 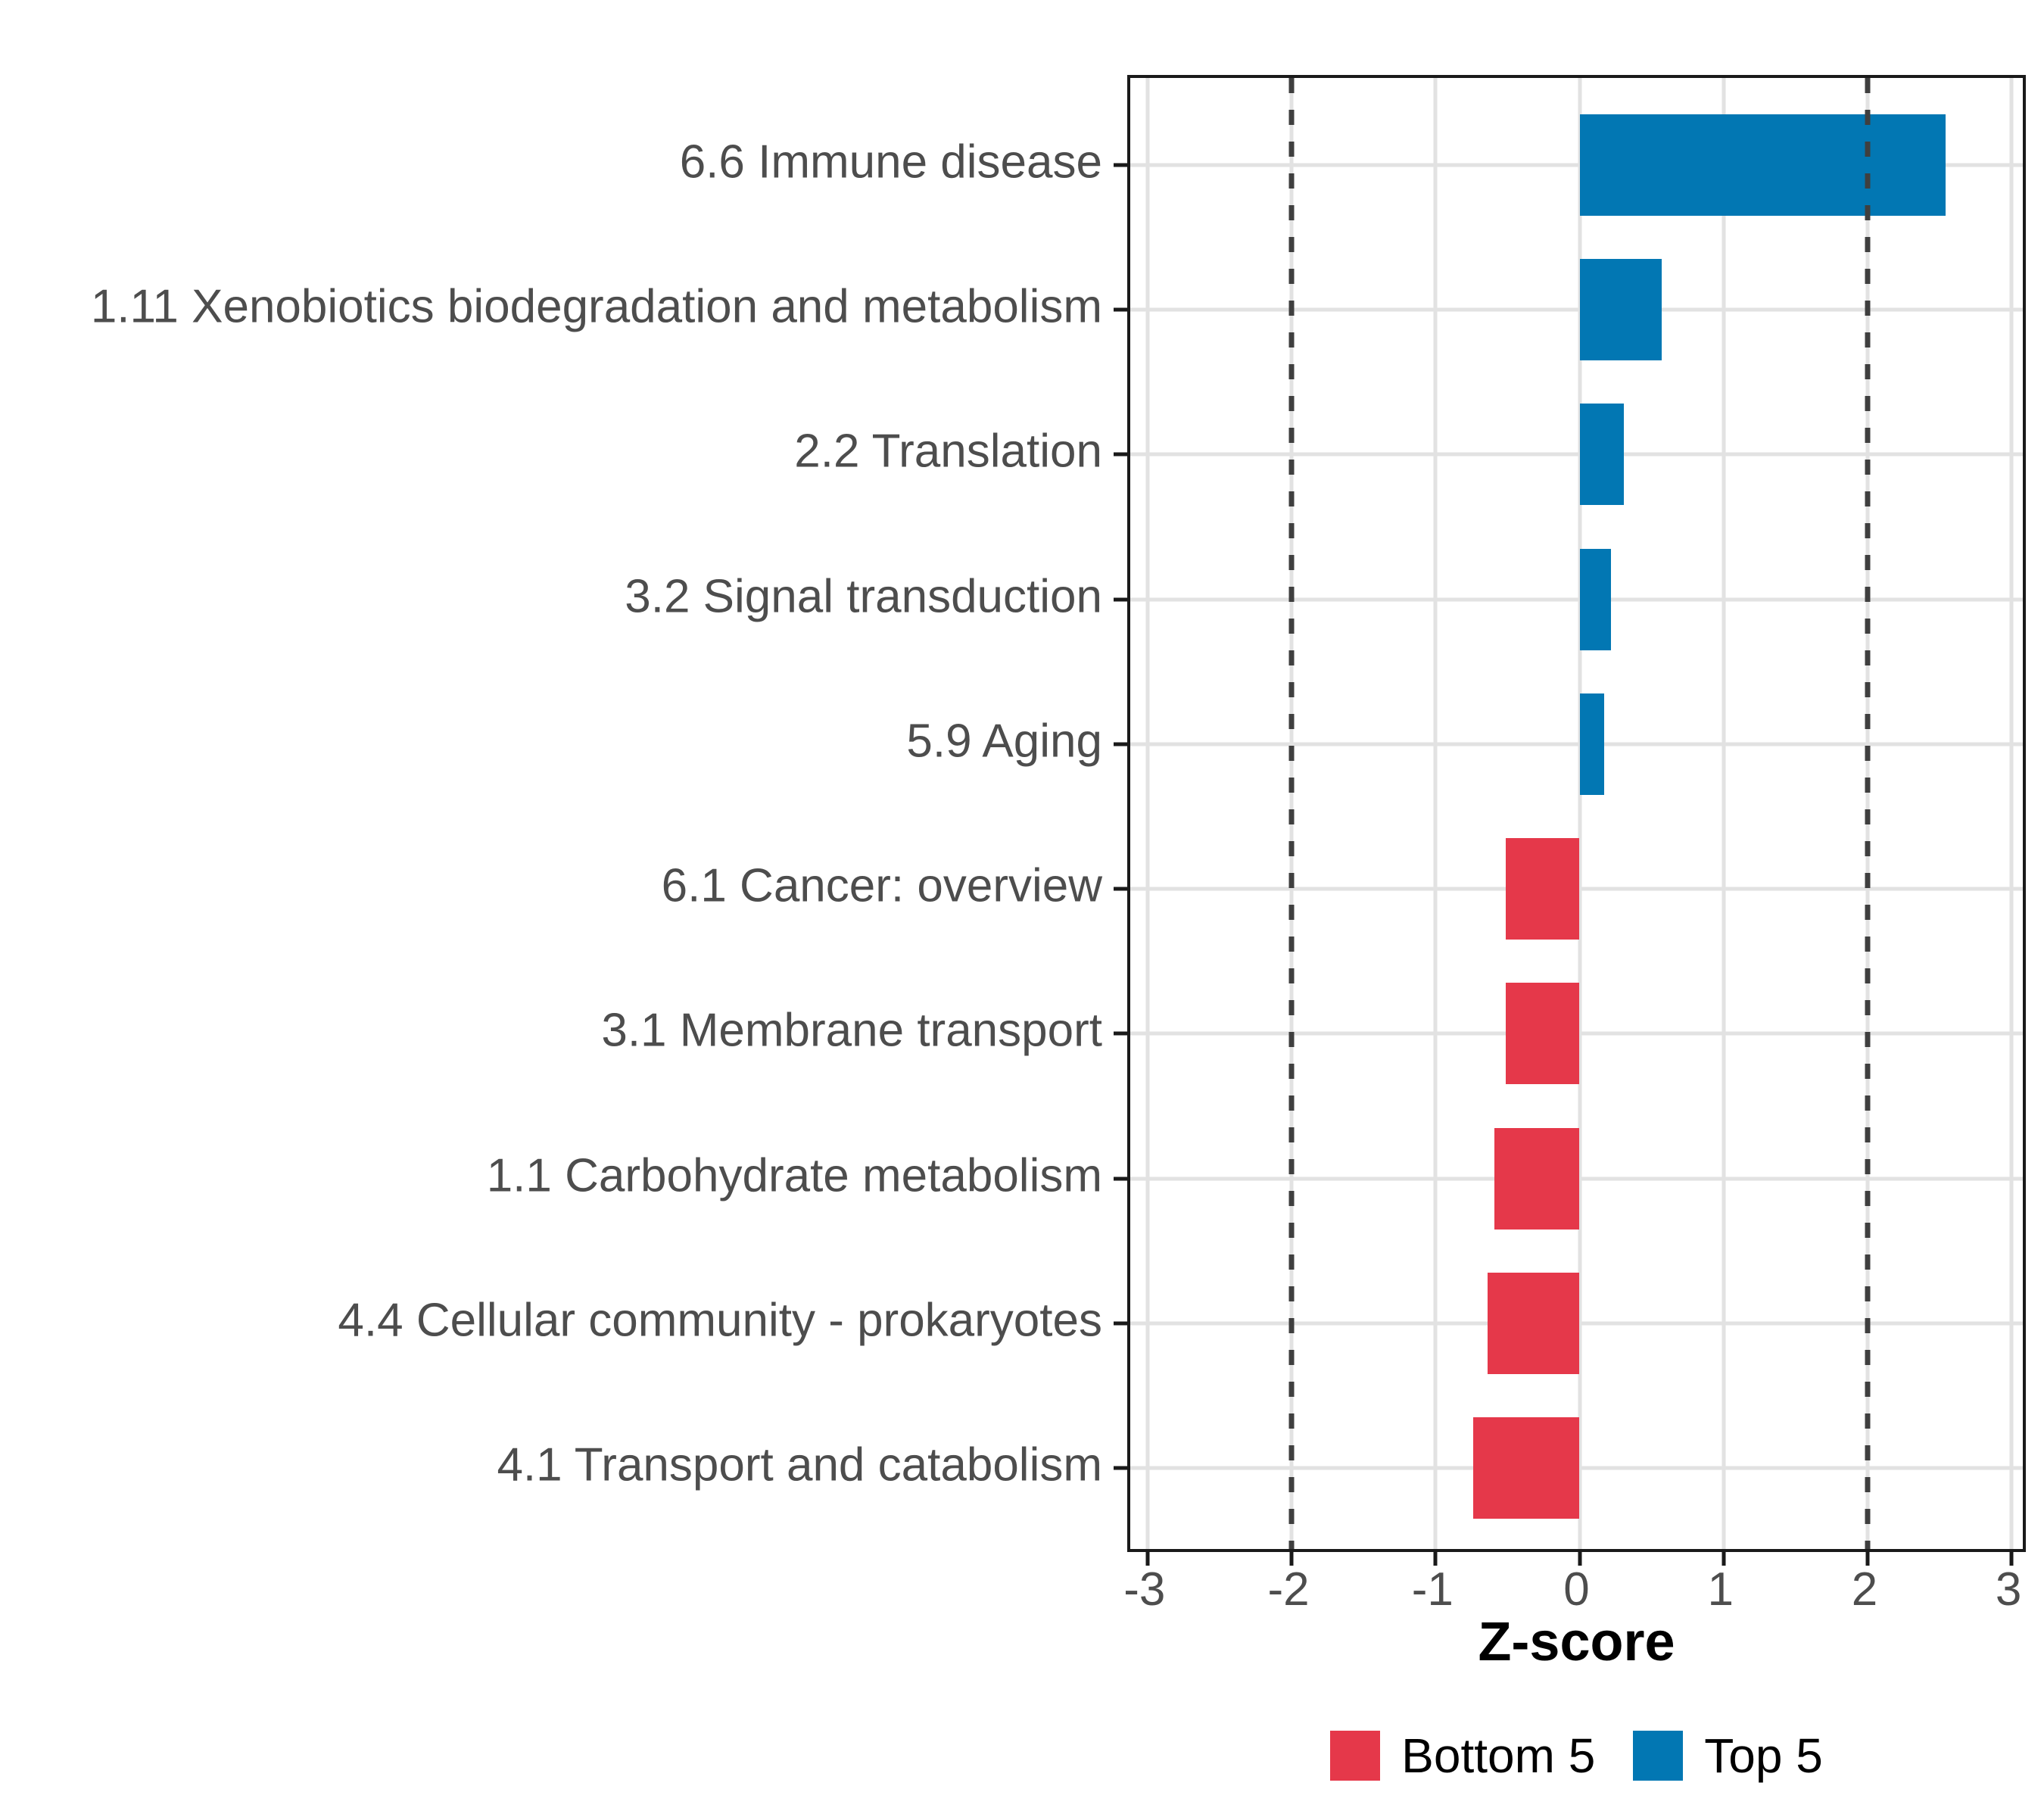 I want to click on legend-label: Top 5, so click(x=1763, y=1755).